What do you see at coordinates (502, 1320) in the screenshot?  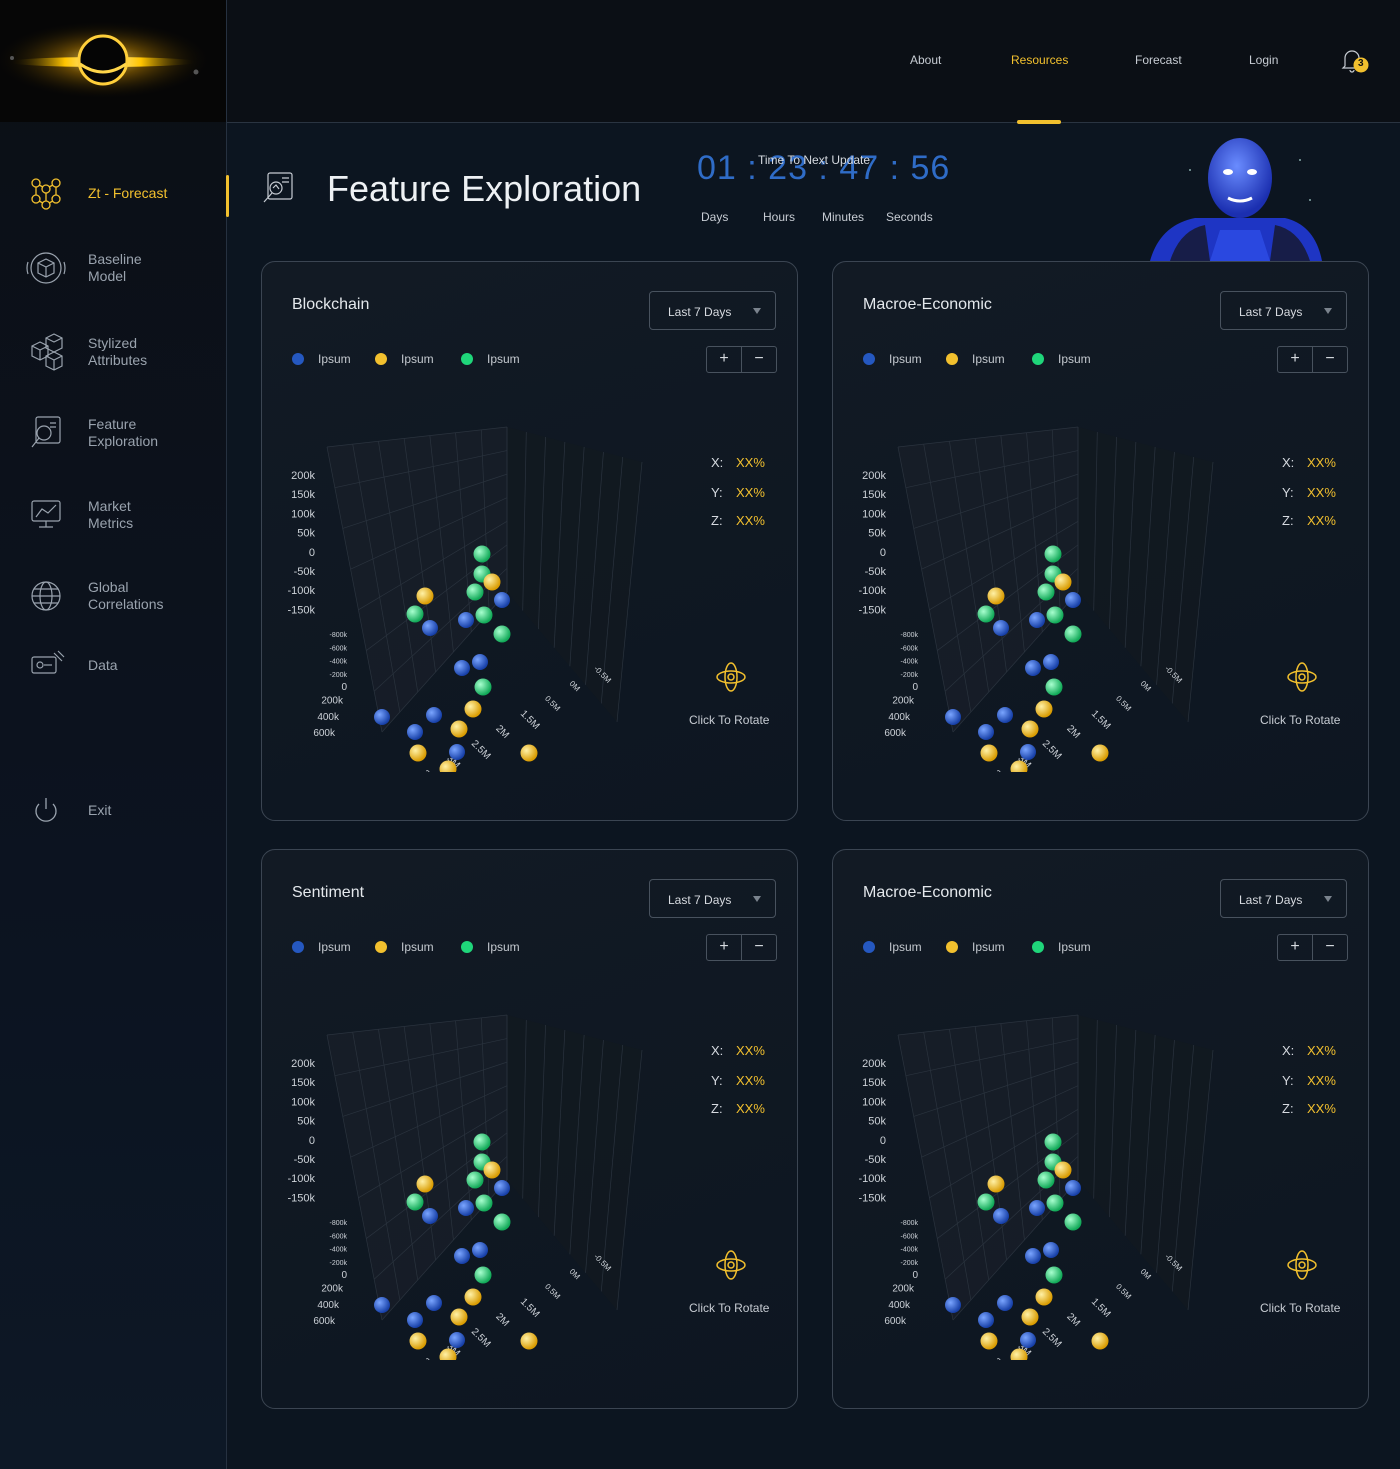 I see `x-tick-label: 2M` at bounding box center [502, 1320].